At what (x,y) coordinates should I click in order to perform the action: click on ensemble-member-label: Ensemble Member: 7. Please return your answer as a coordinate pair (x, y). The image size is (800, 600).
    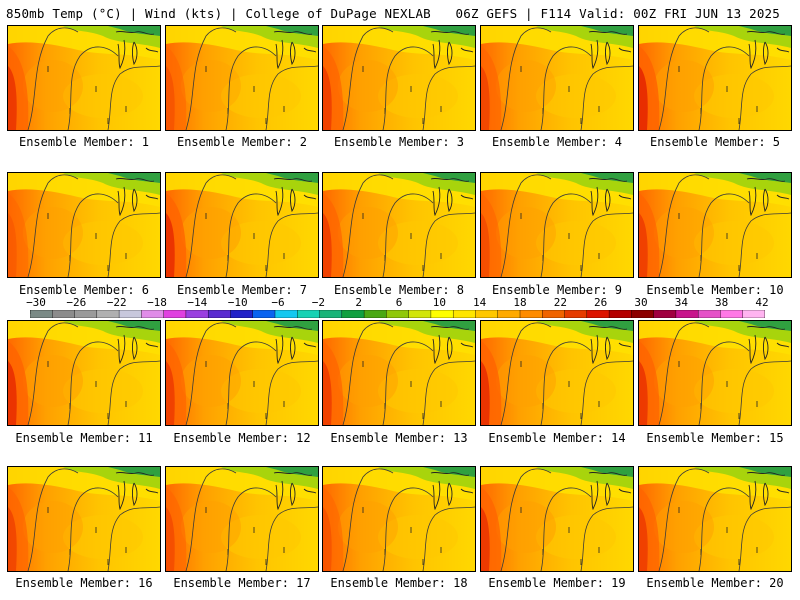
    Looking at the image, I should click on (242, 290).